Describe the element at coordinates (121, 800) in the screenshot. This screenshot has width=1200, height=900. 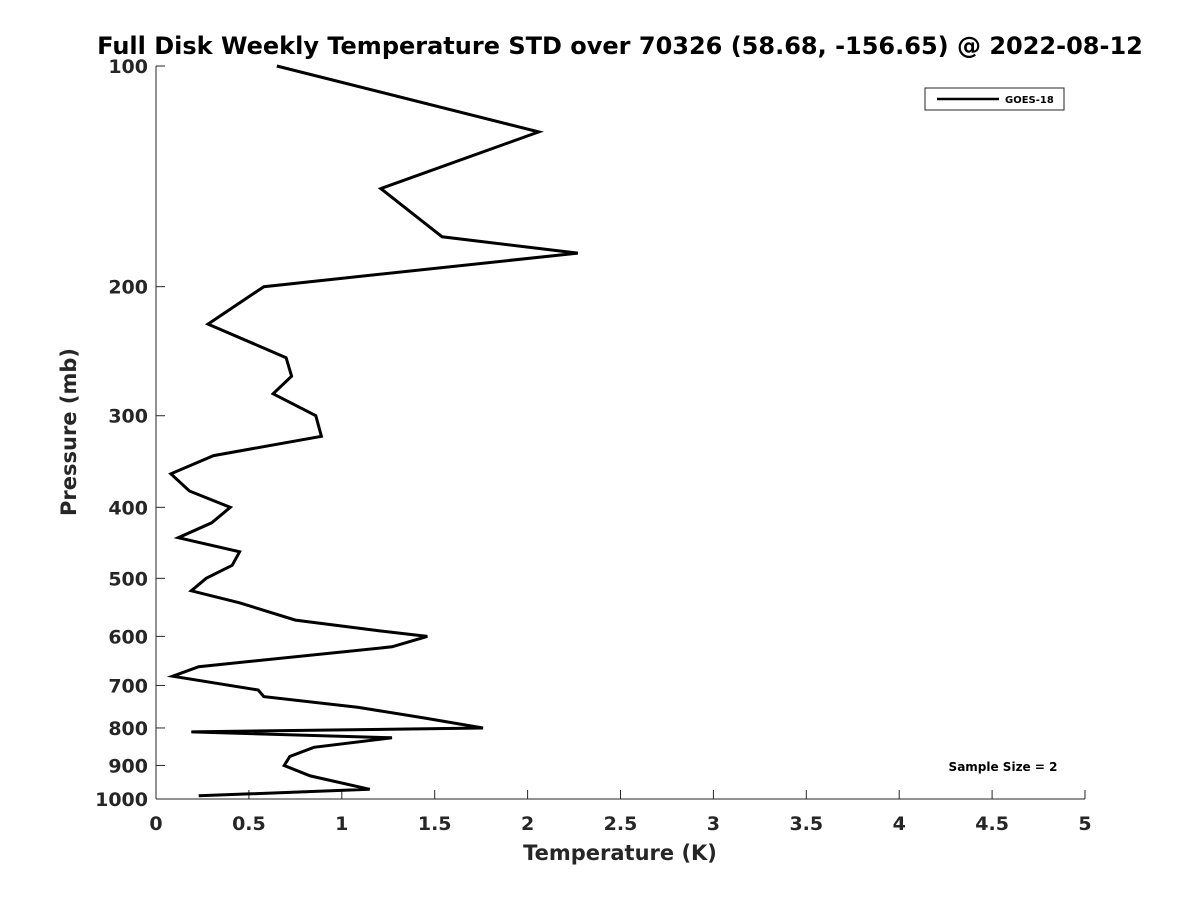
I see `y-tick-label: 1000` at that location.